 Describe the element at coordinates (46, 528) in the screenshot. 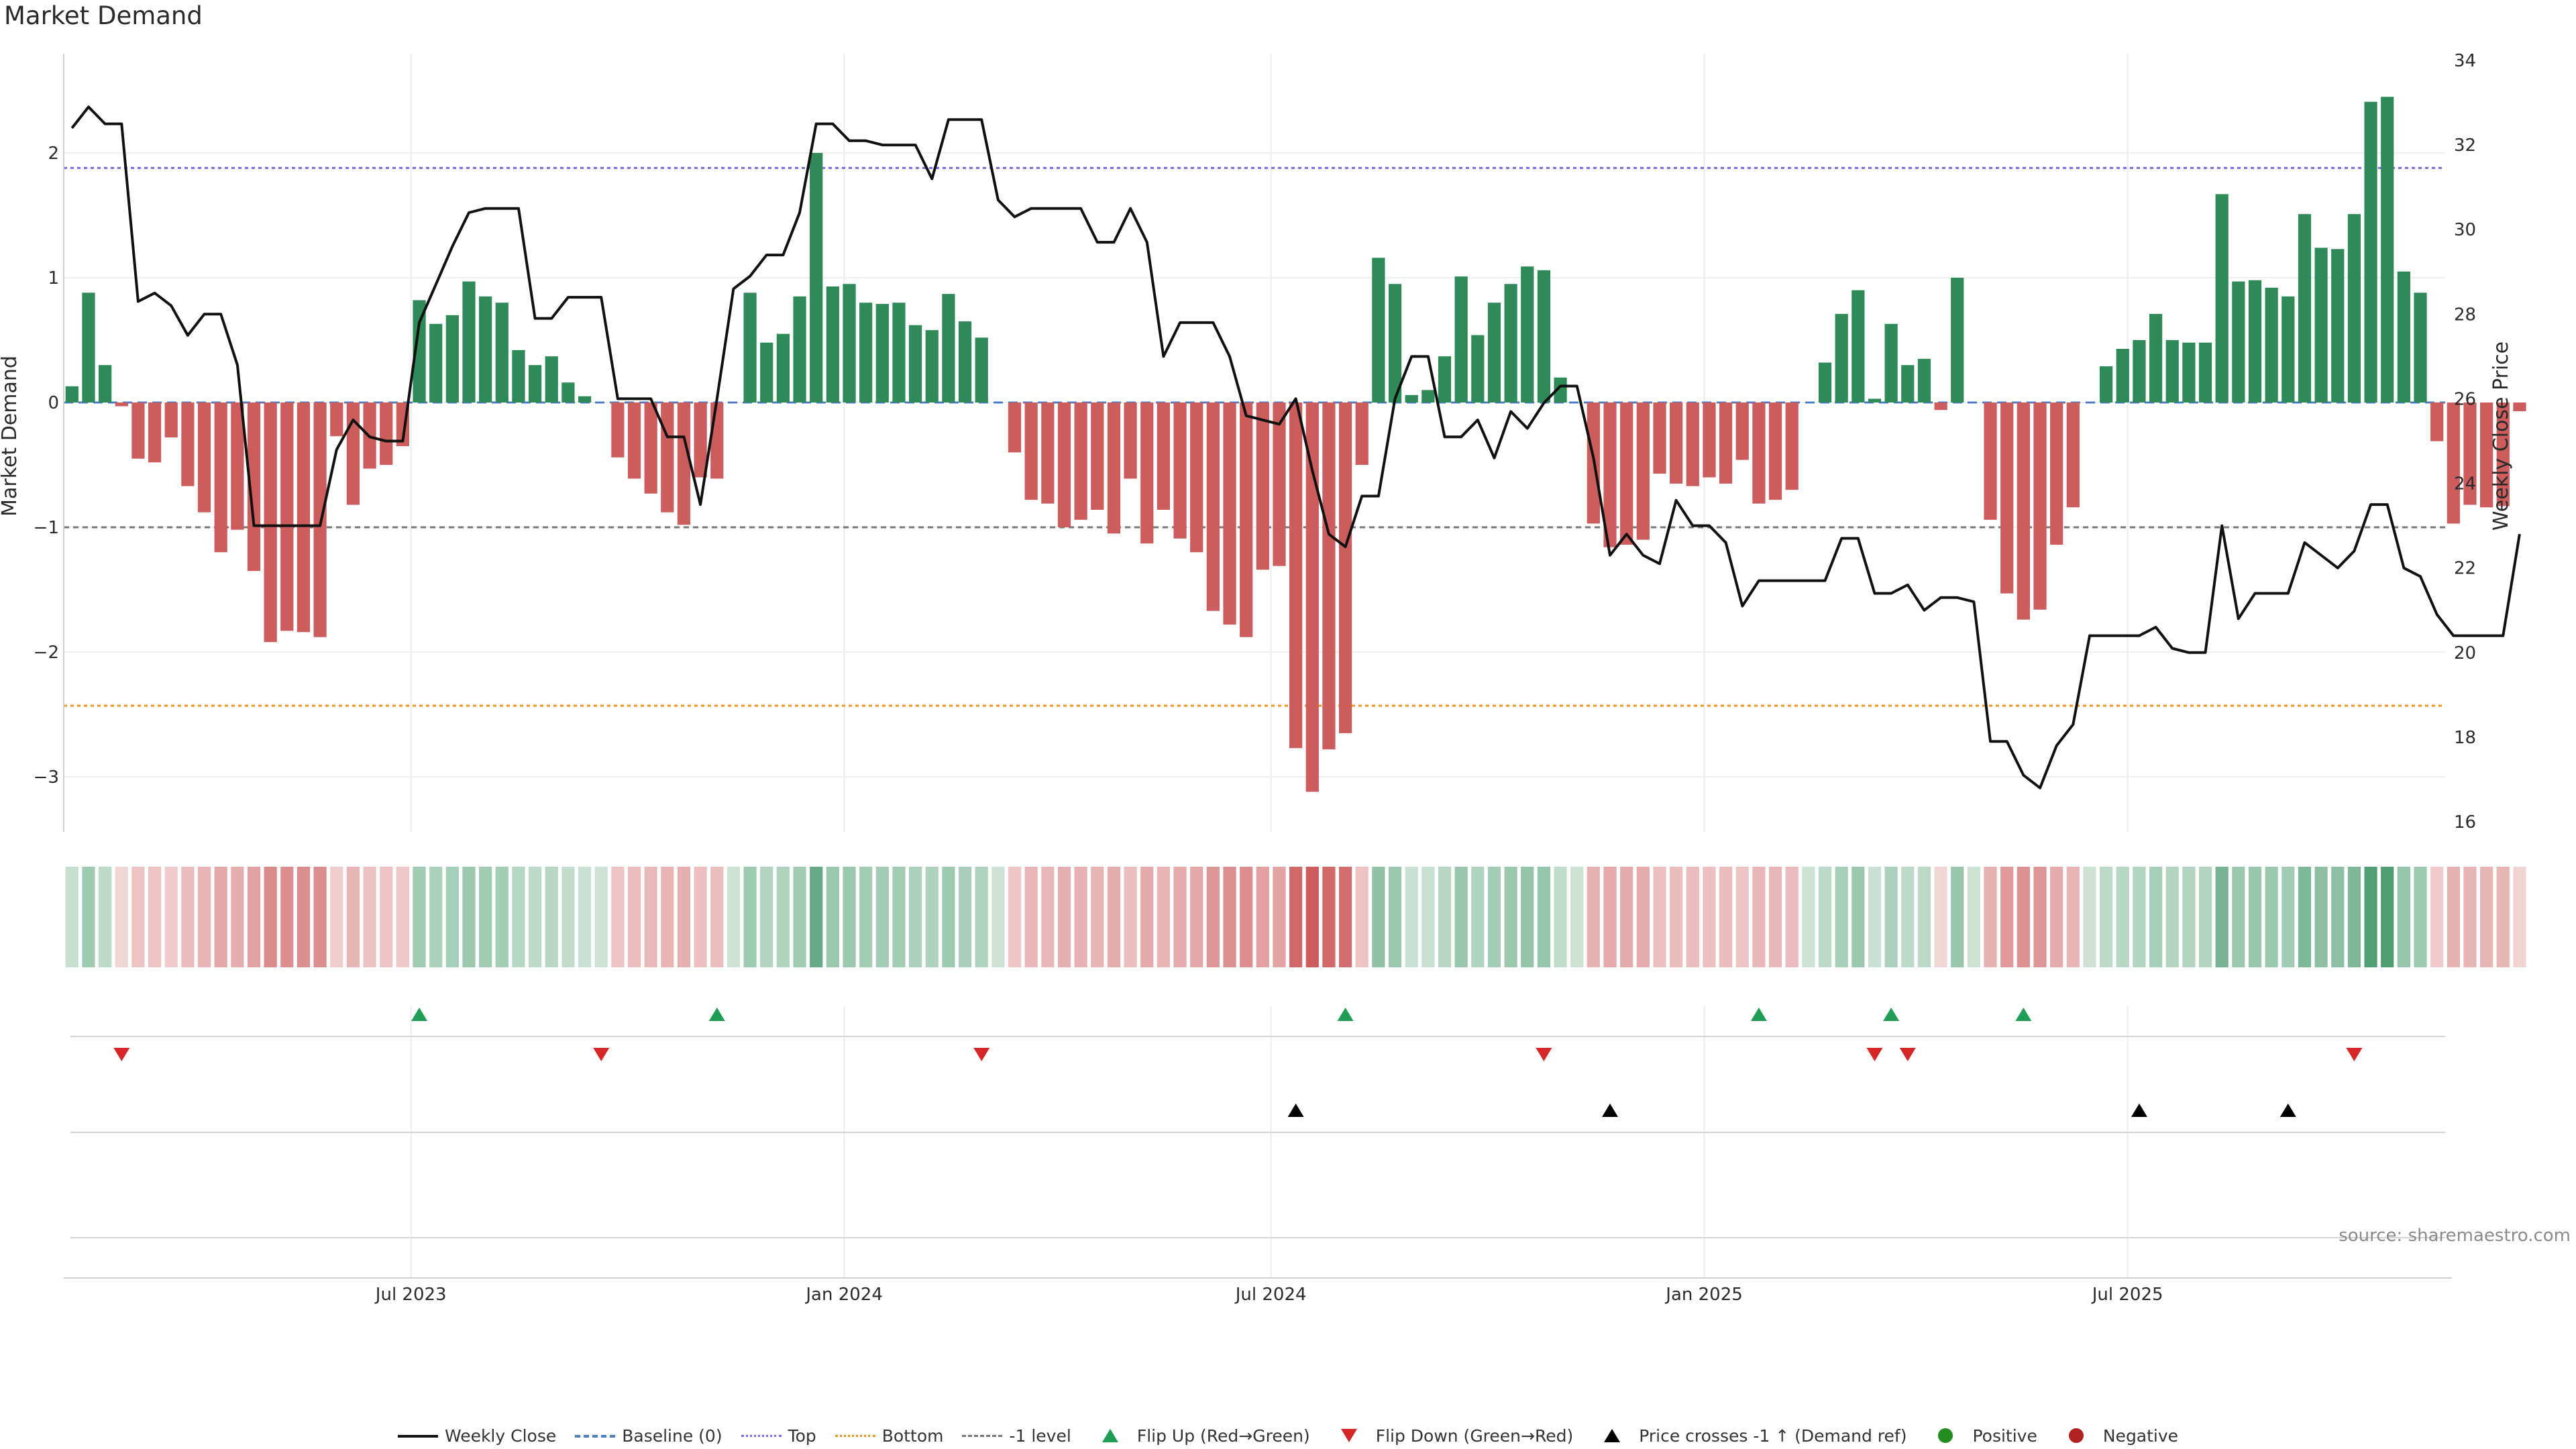

I see `y-left-tick-label: −1` at that location.